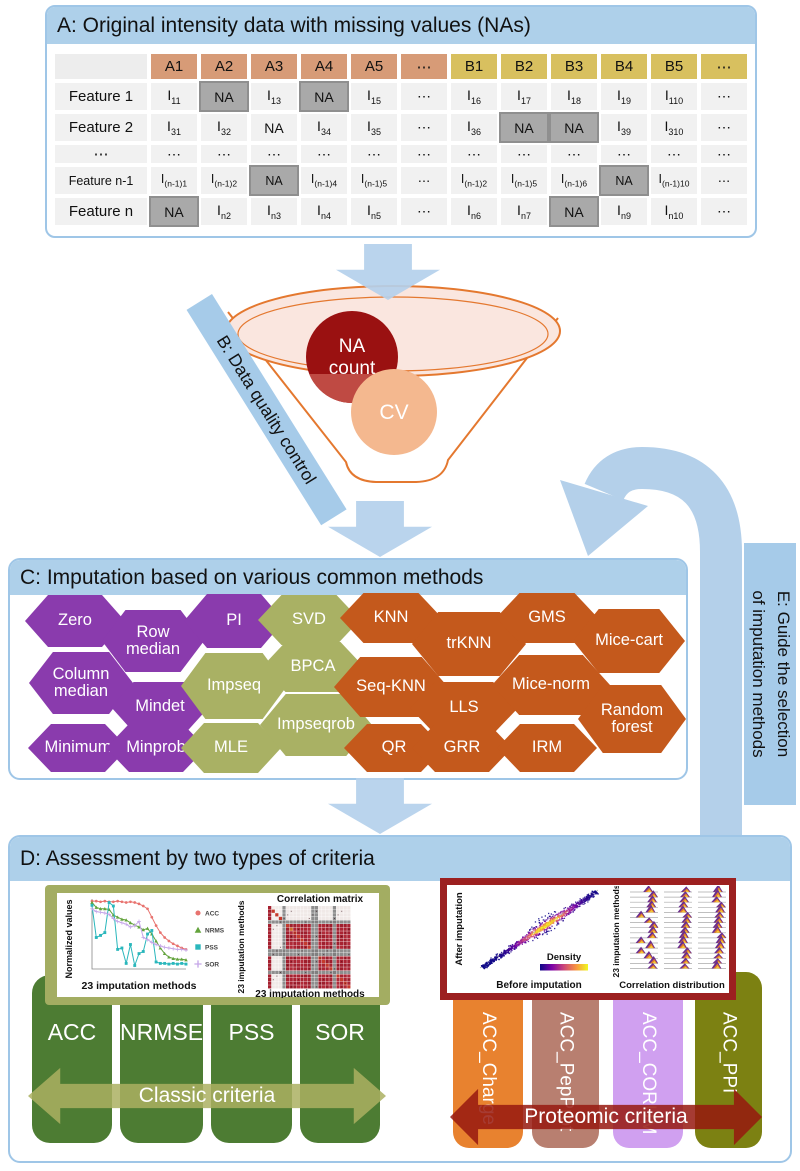 This screenshot has height=1171, width=800. I want to click on value-cell: I15, so click(374, 96).